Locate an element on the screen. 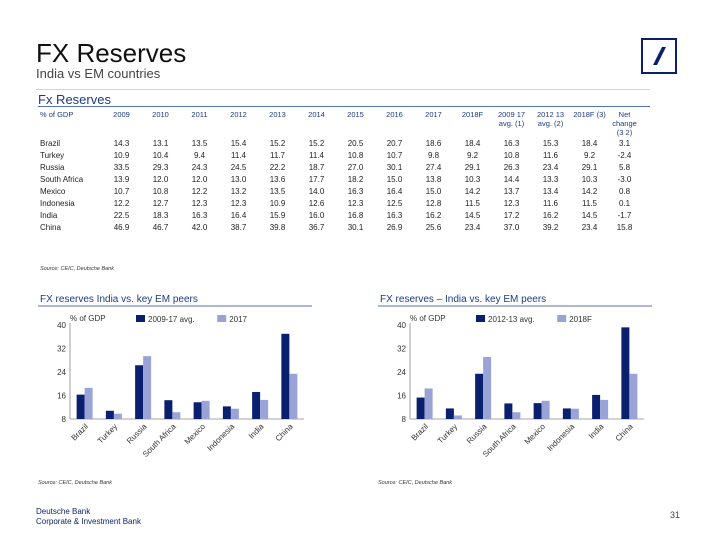  page-subtitle: India vs EM countries is located at coordinates (98, 73).